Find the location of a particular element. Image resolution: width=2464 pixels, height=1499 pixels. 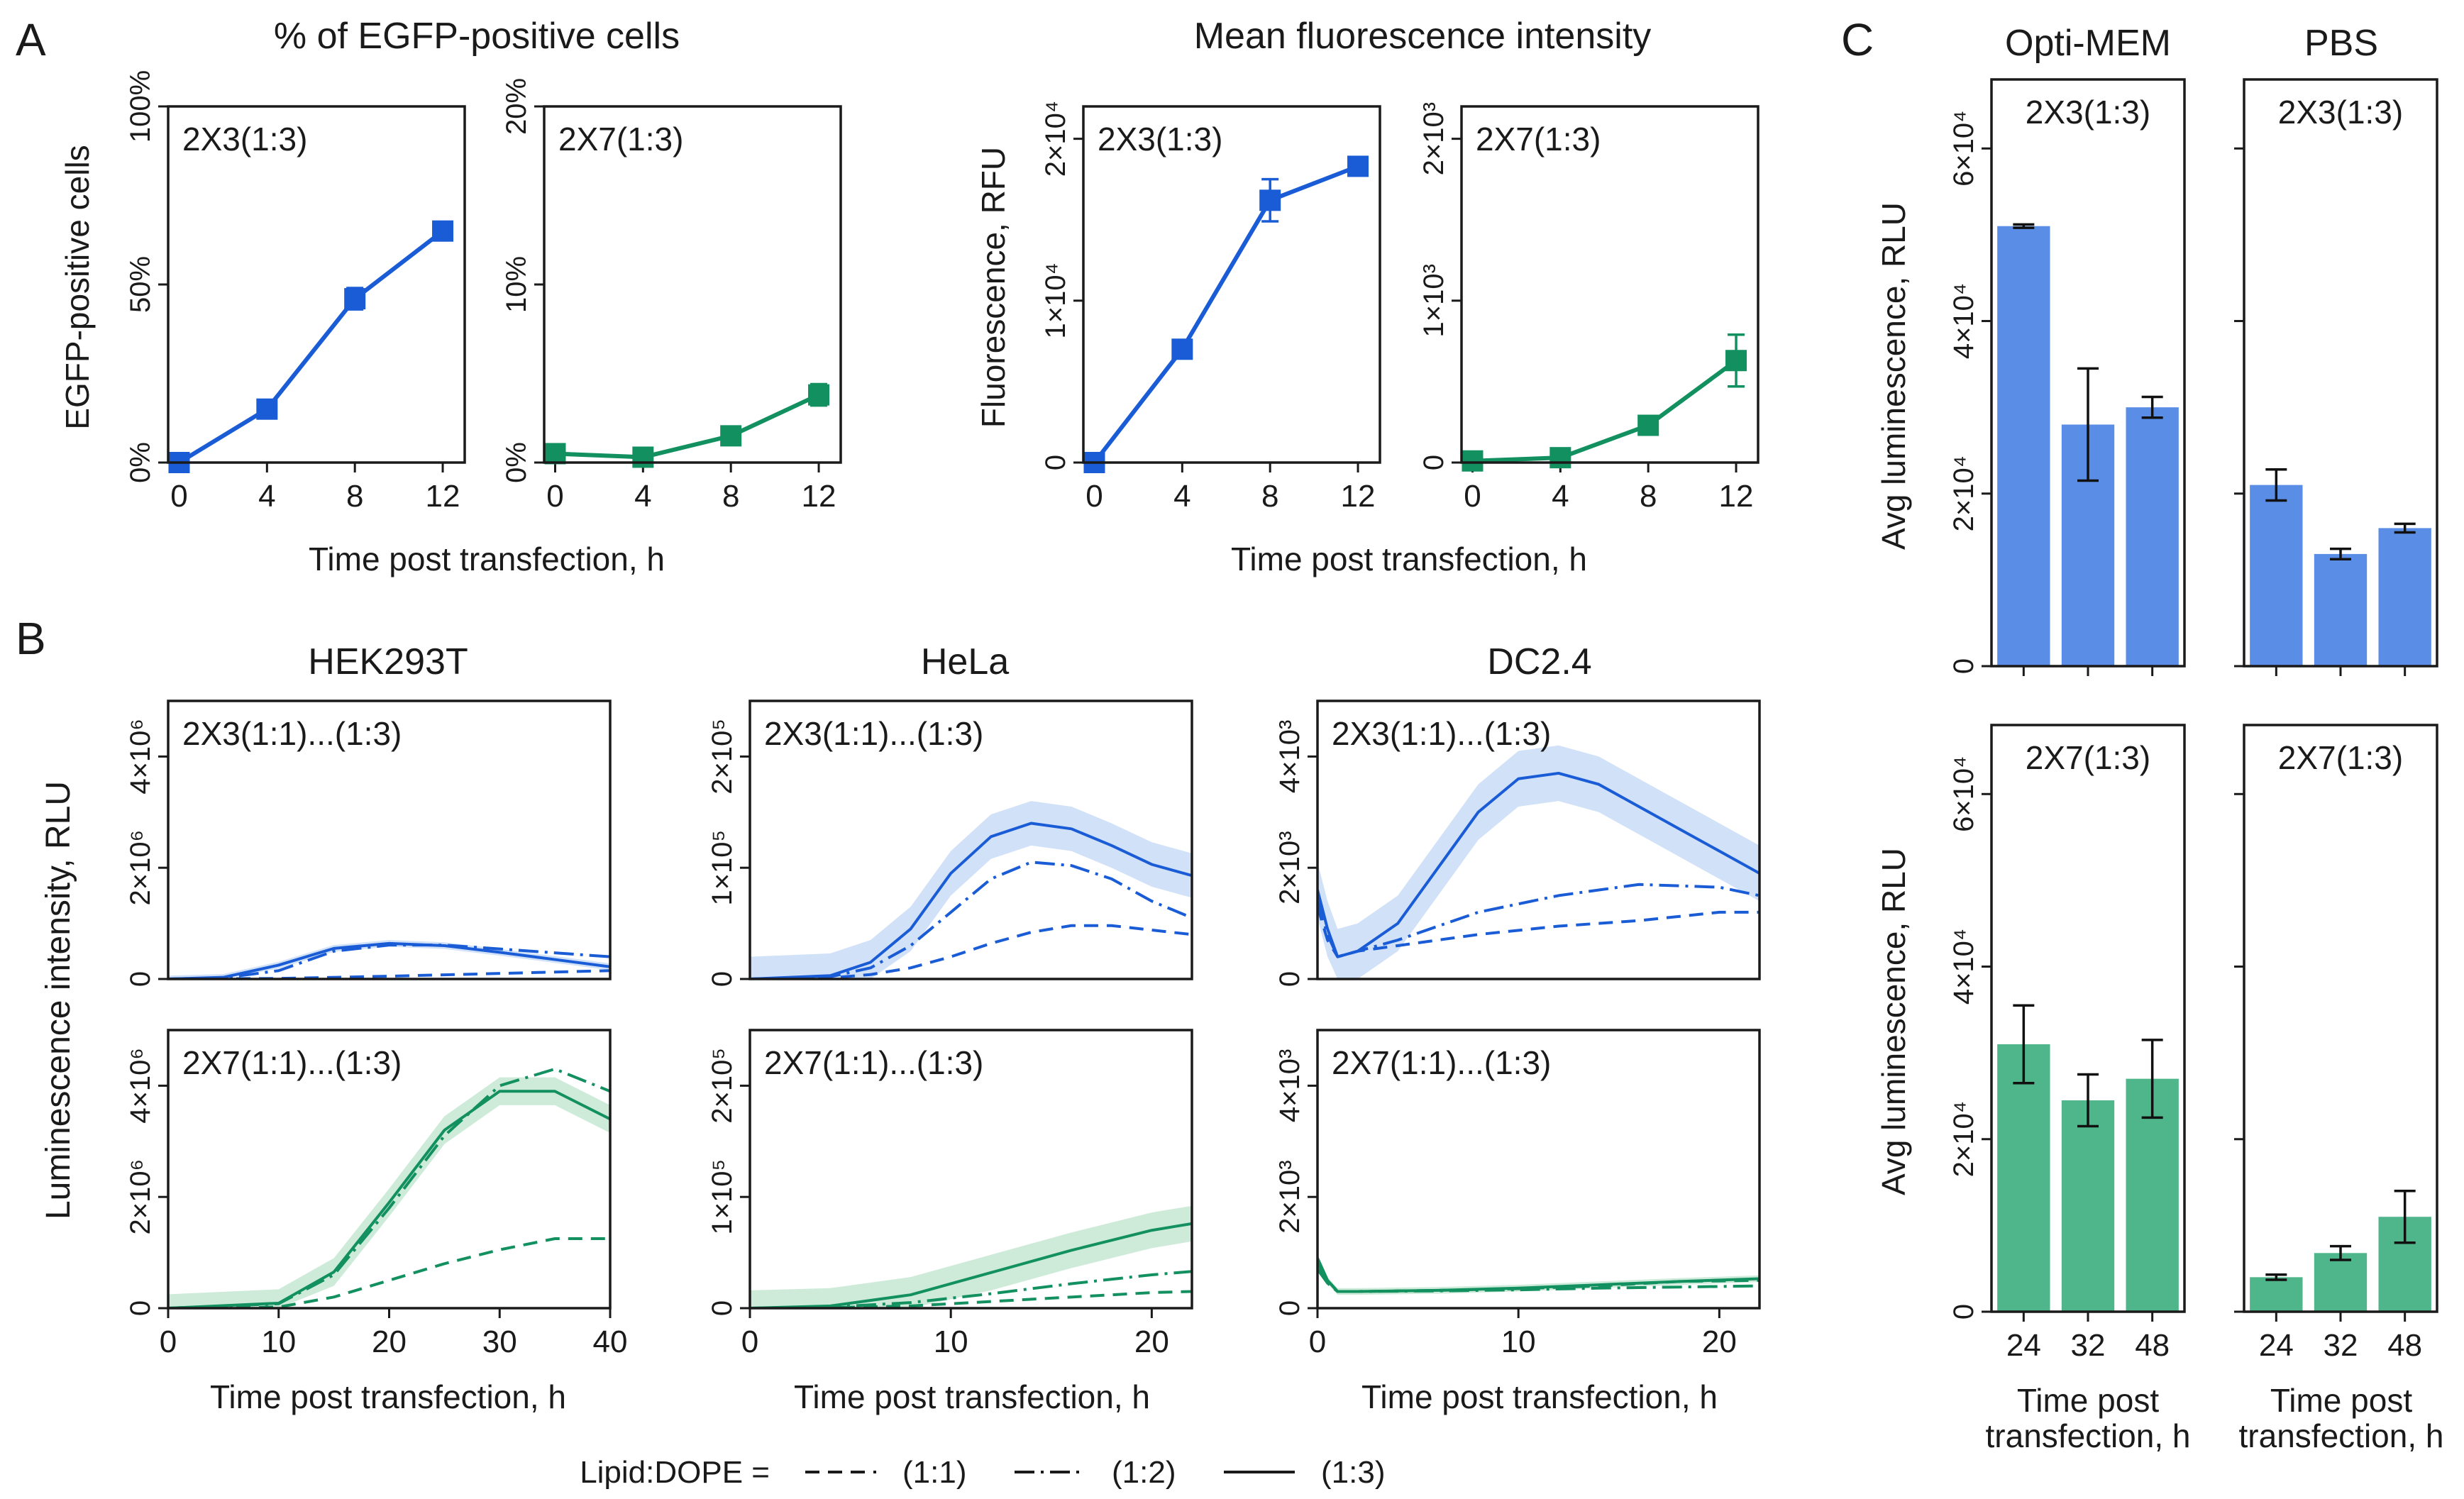

chart-a3: 0 1×10⁴ 2×10⁴ 0 4 8 12 2X3(1:3) is located at coordinates (1210, 307).